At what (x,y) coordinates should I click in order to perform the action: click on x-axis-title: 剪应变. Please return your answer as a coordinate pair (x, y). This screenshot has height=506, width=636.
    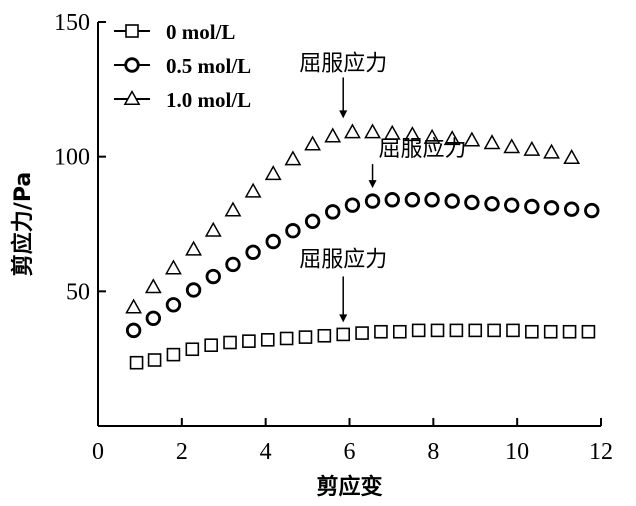
    Looking at the image, I should click on (349, 487).